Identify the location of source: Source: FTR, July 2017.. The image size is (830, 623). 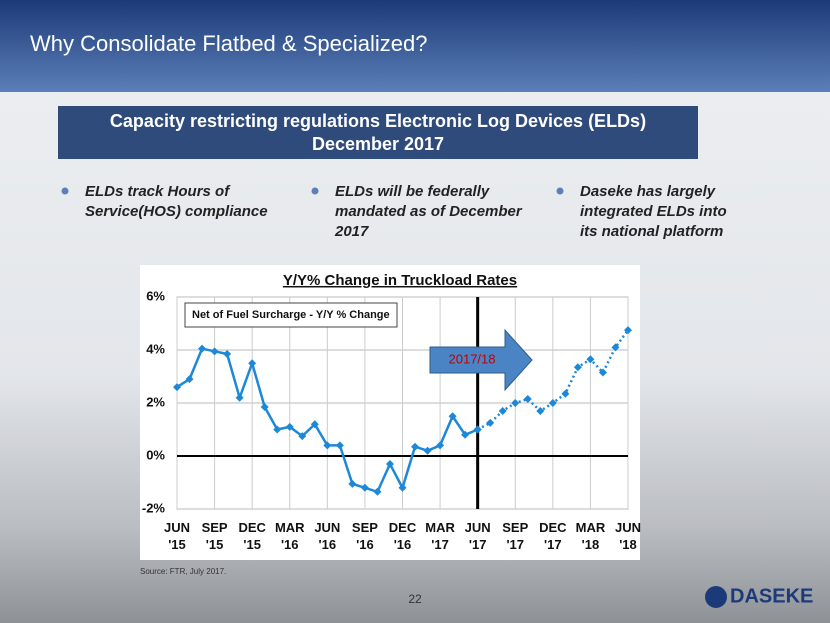
(183, 571).